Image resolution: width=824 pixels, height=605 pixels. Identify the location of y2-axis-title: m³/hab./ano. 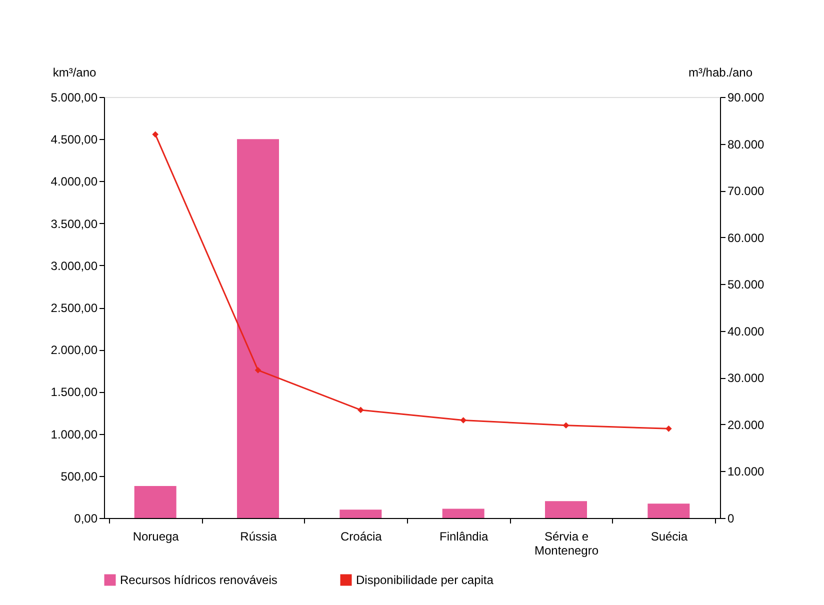
(720, 73).